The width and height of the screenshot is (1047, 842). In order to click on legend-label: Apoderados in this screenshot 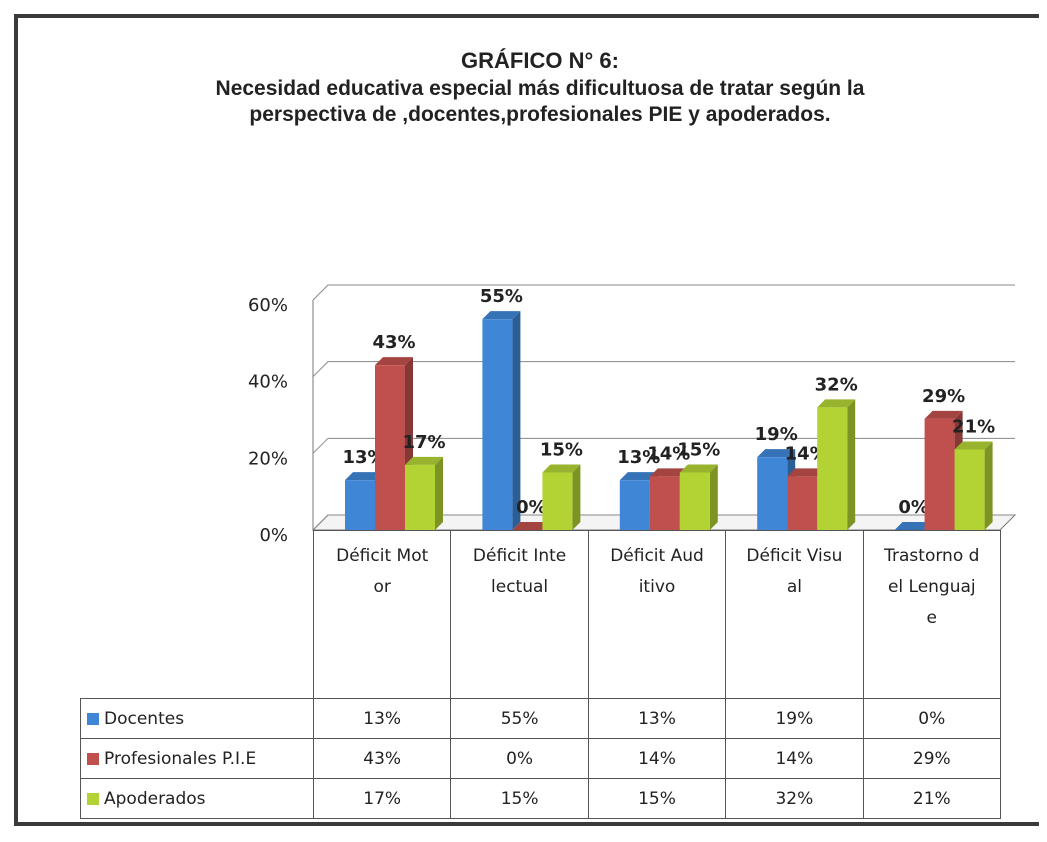, I will do `click(155, 798)`.